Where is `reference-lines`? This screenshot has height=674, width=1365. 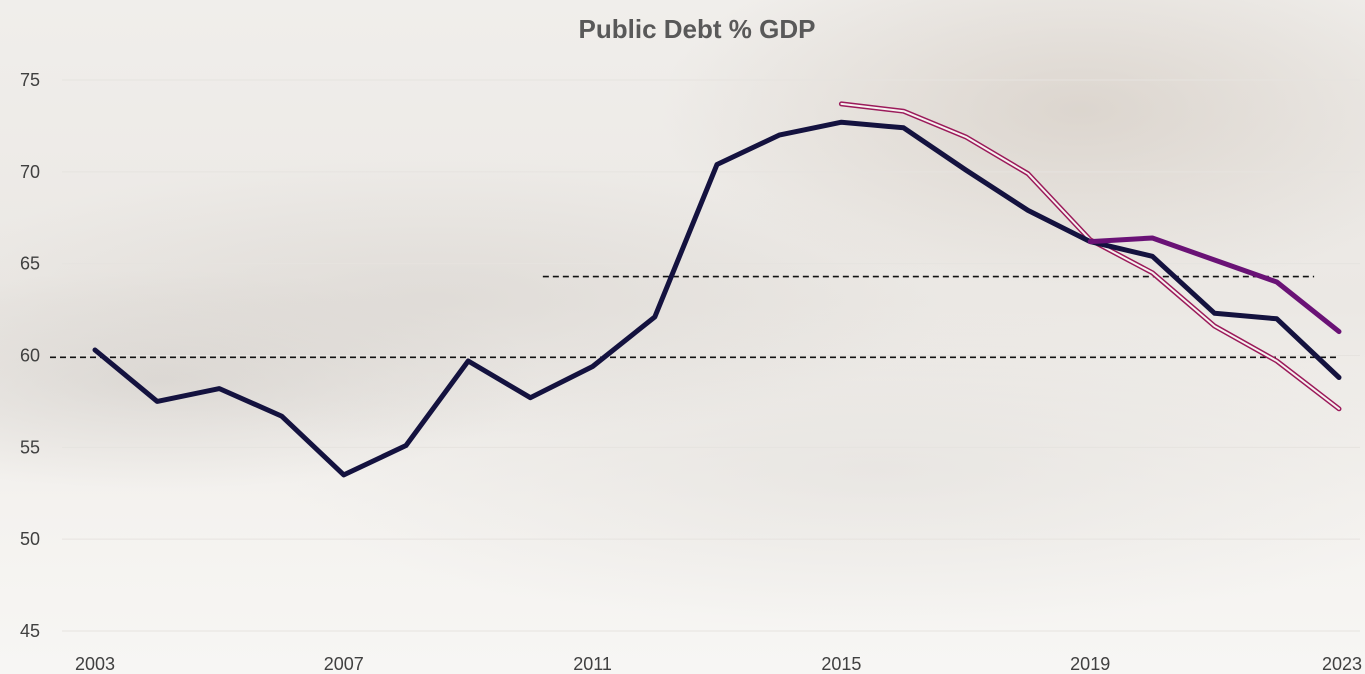
reference-lines is located at coordinates (695, 317).